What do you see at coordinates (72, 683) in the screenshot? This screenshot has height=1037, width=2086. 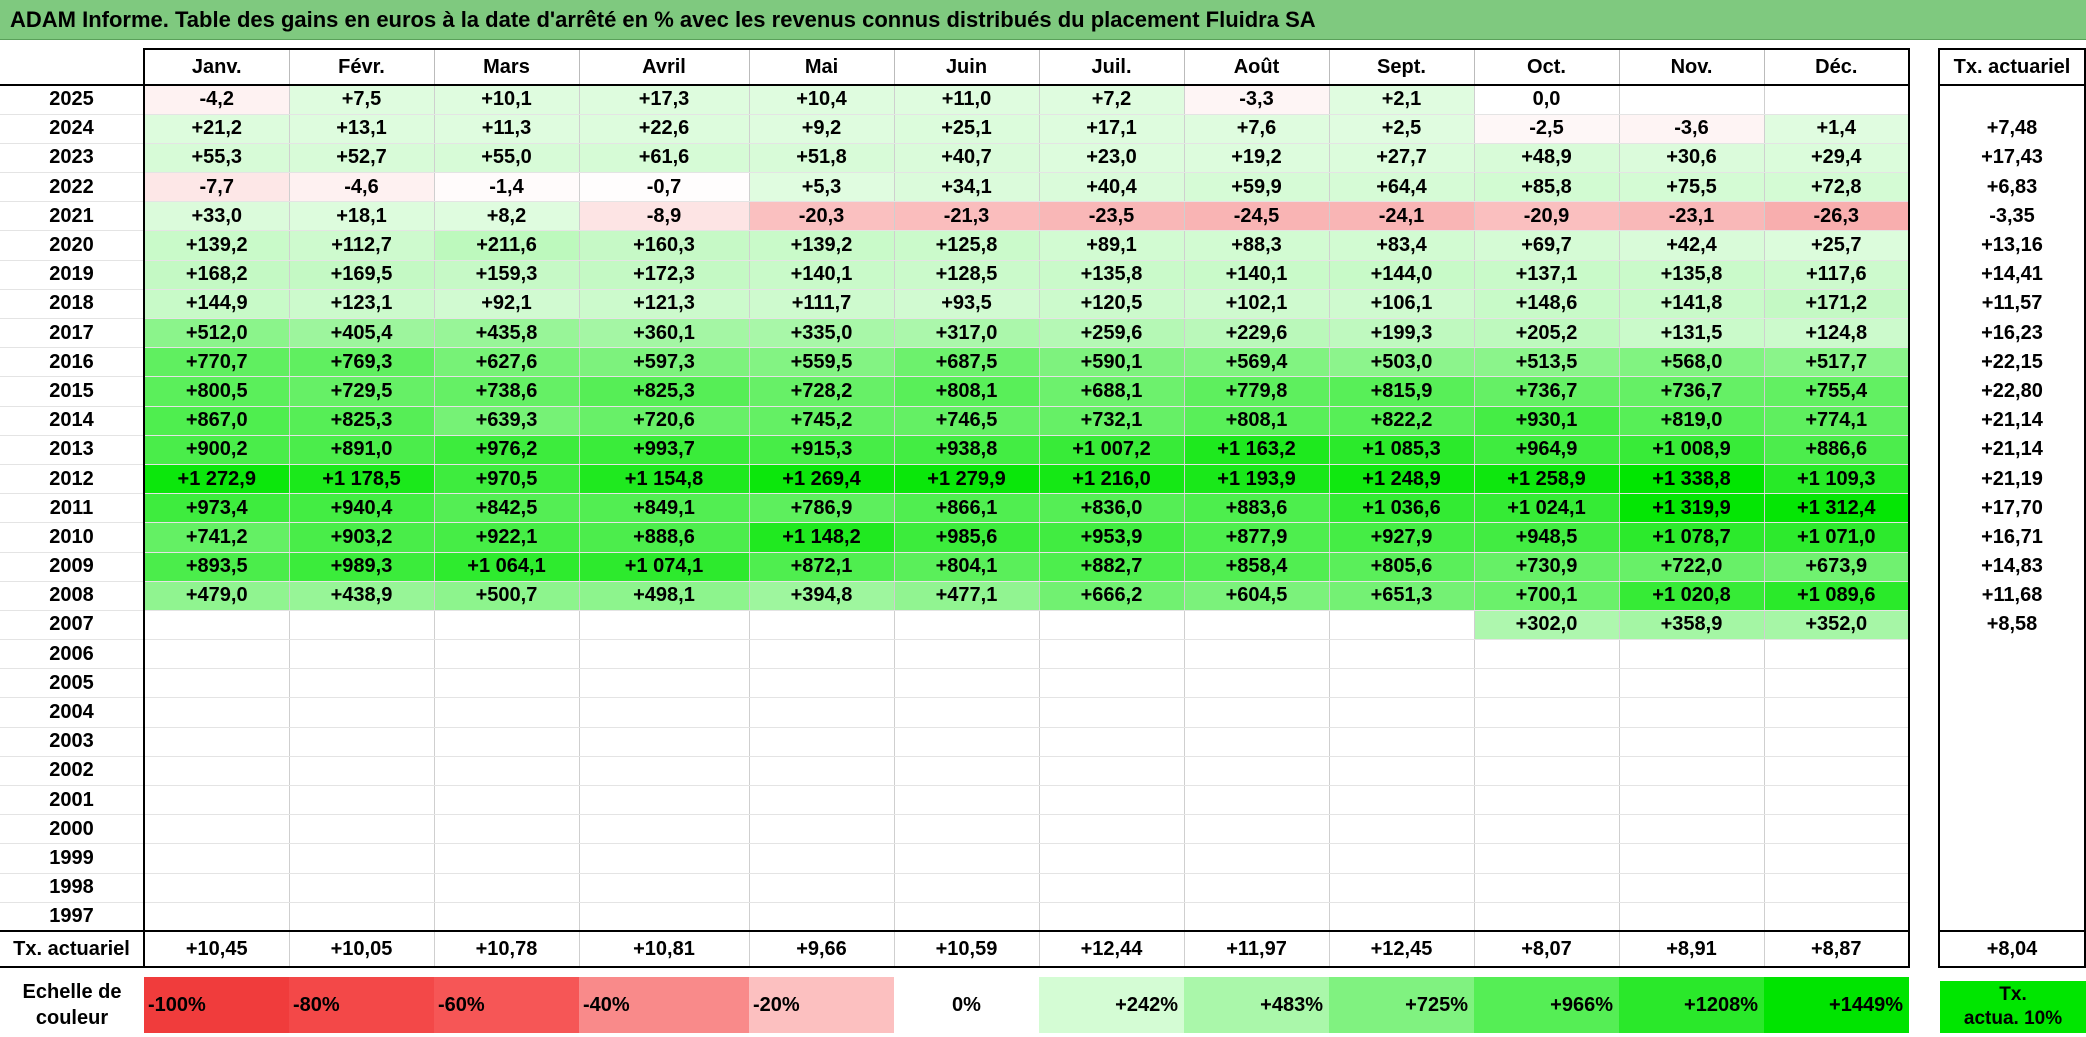 I see `year-label: 2005` at bounding box center [72, 683].